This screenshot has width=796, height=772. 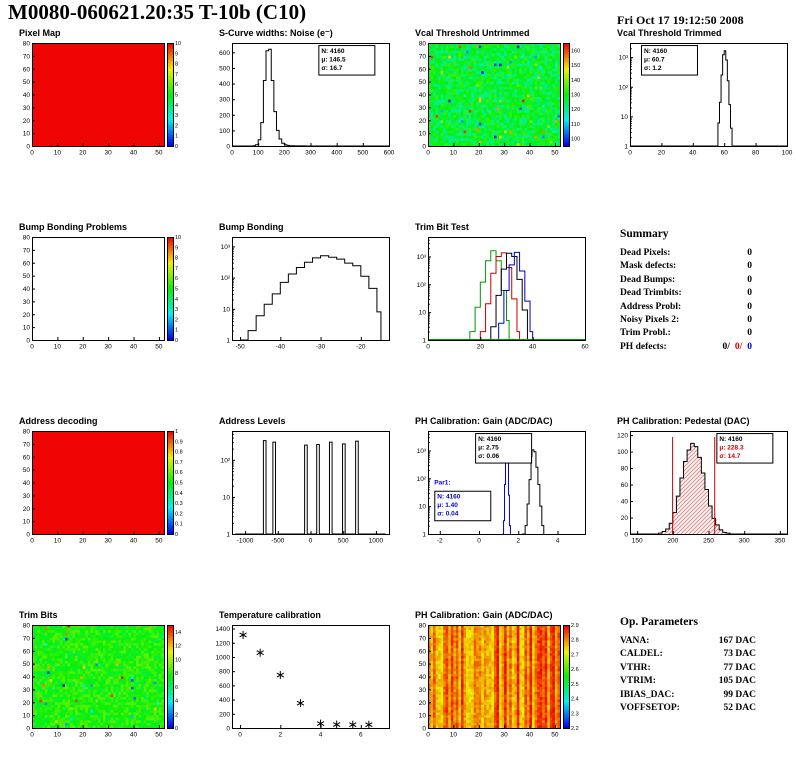 What do you see at coordinates (472, 33) in the screenshot?
I see `vcal-untrimmed-title: Vcal Threshold Untrimmed` at bounding box center [472, 33].